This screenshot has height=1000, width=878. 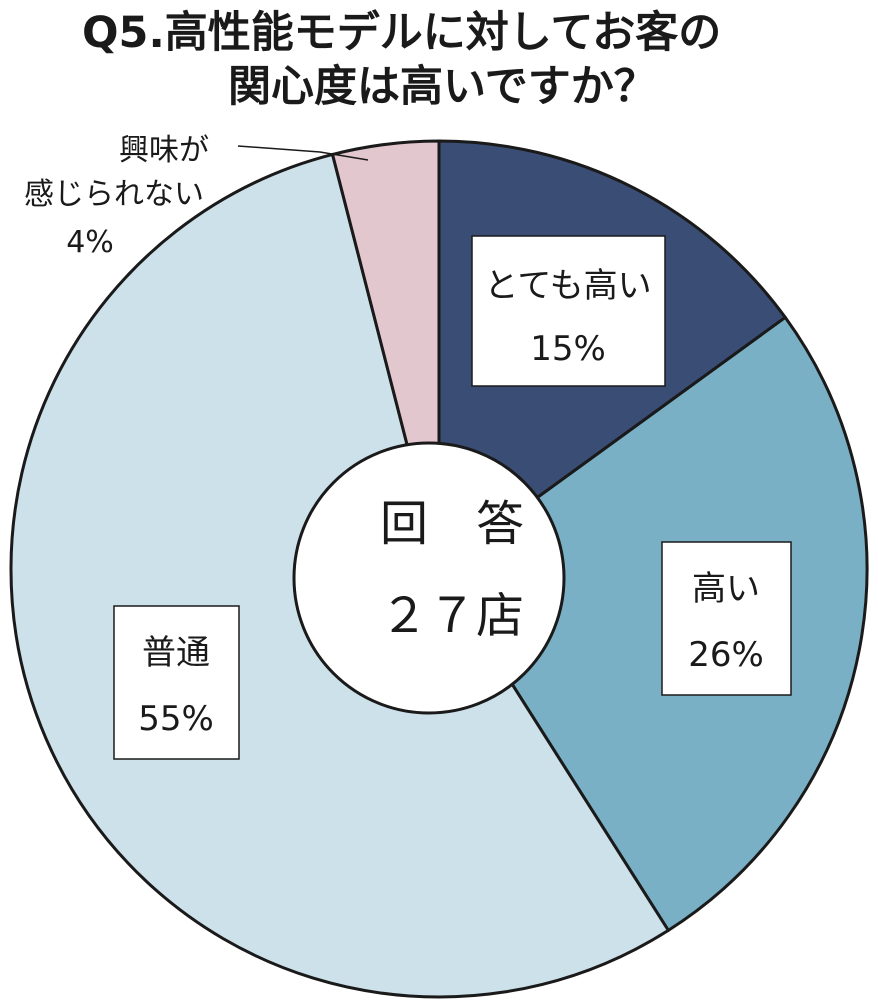 What do you see at coordinates (726, 589) in the screenshot?
I see `slice-label-name: 高い` at bounding box center [726, 589].